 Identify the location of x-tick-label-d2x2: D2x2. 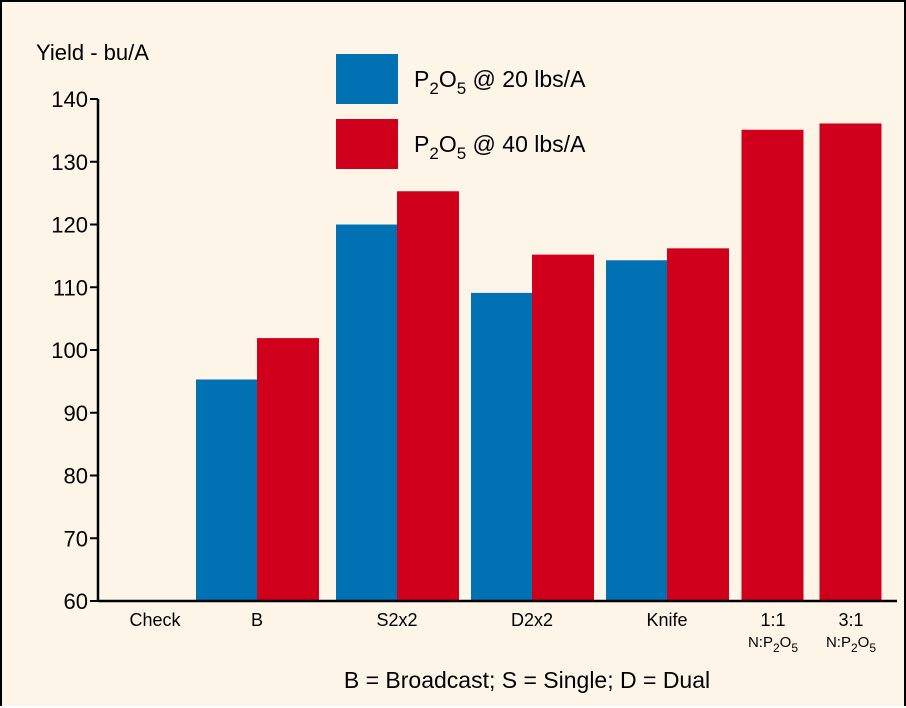
(532, 620).